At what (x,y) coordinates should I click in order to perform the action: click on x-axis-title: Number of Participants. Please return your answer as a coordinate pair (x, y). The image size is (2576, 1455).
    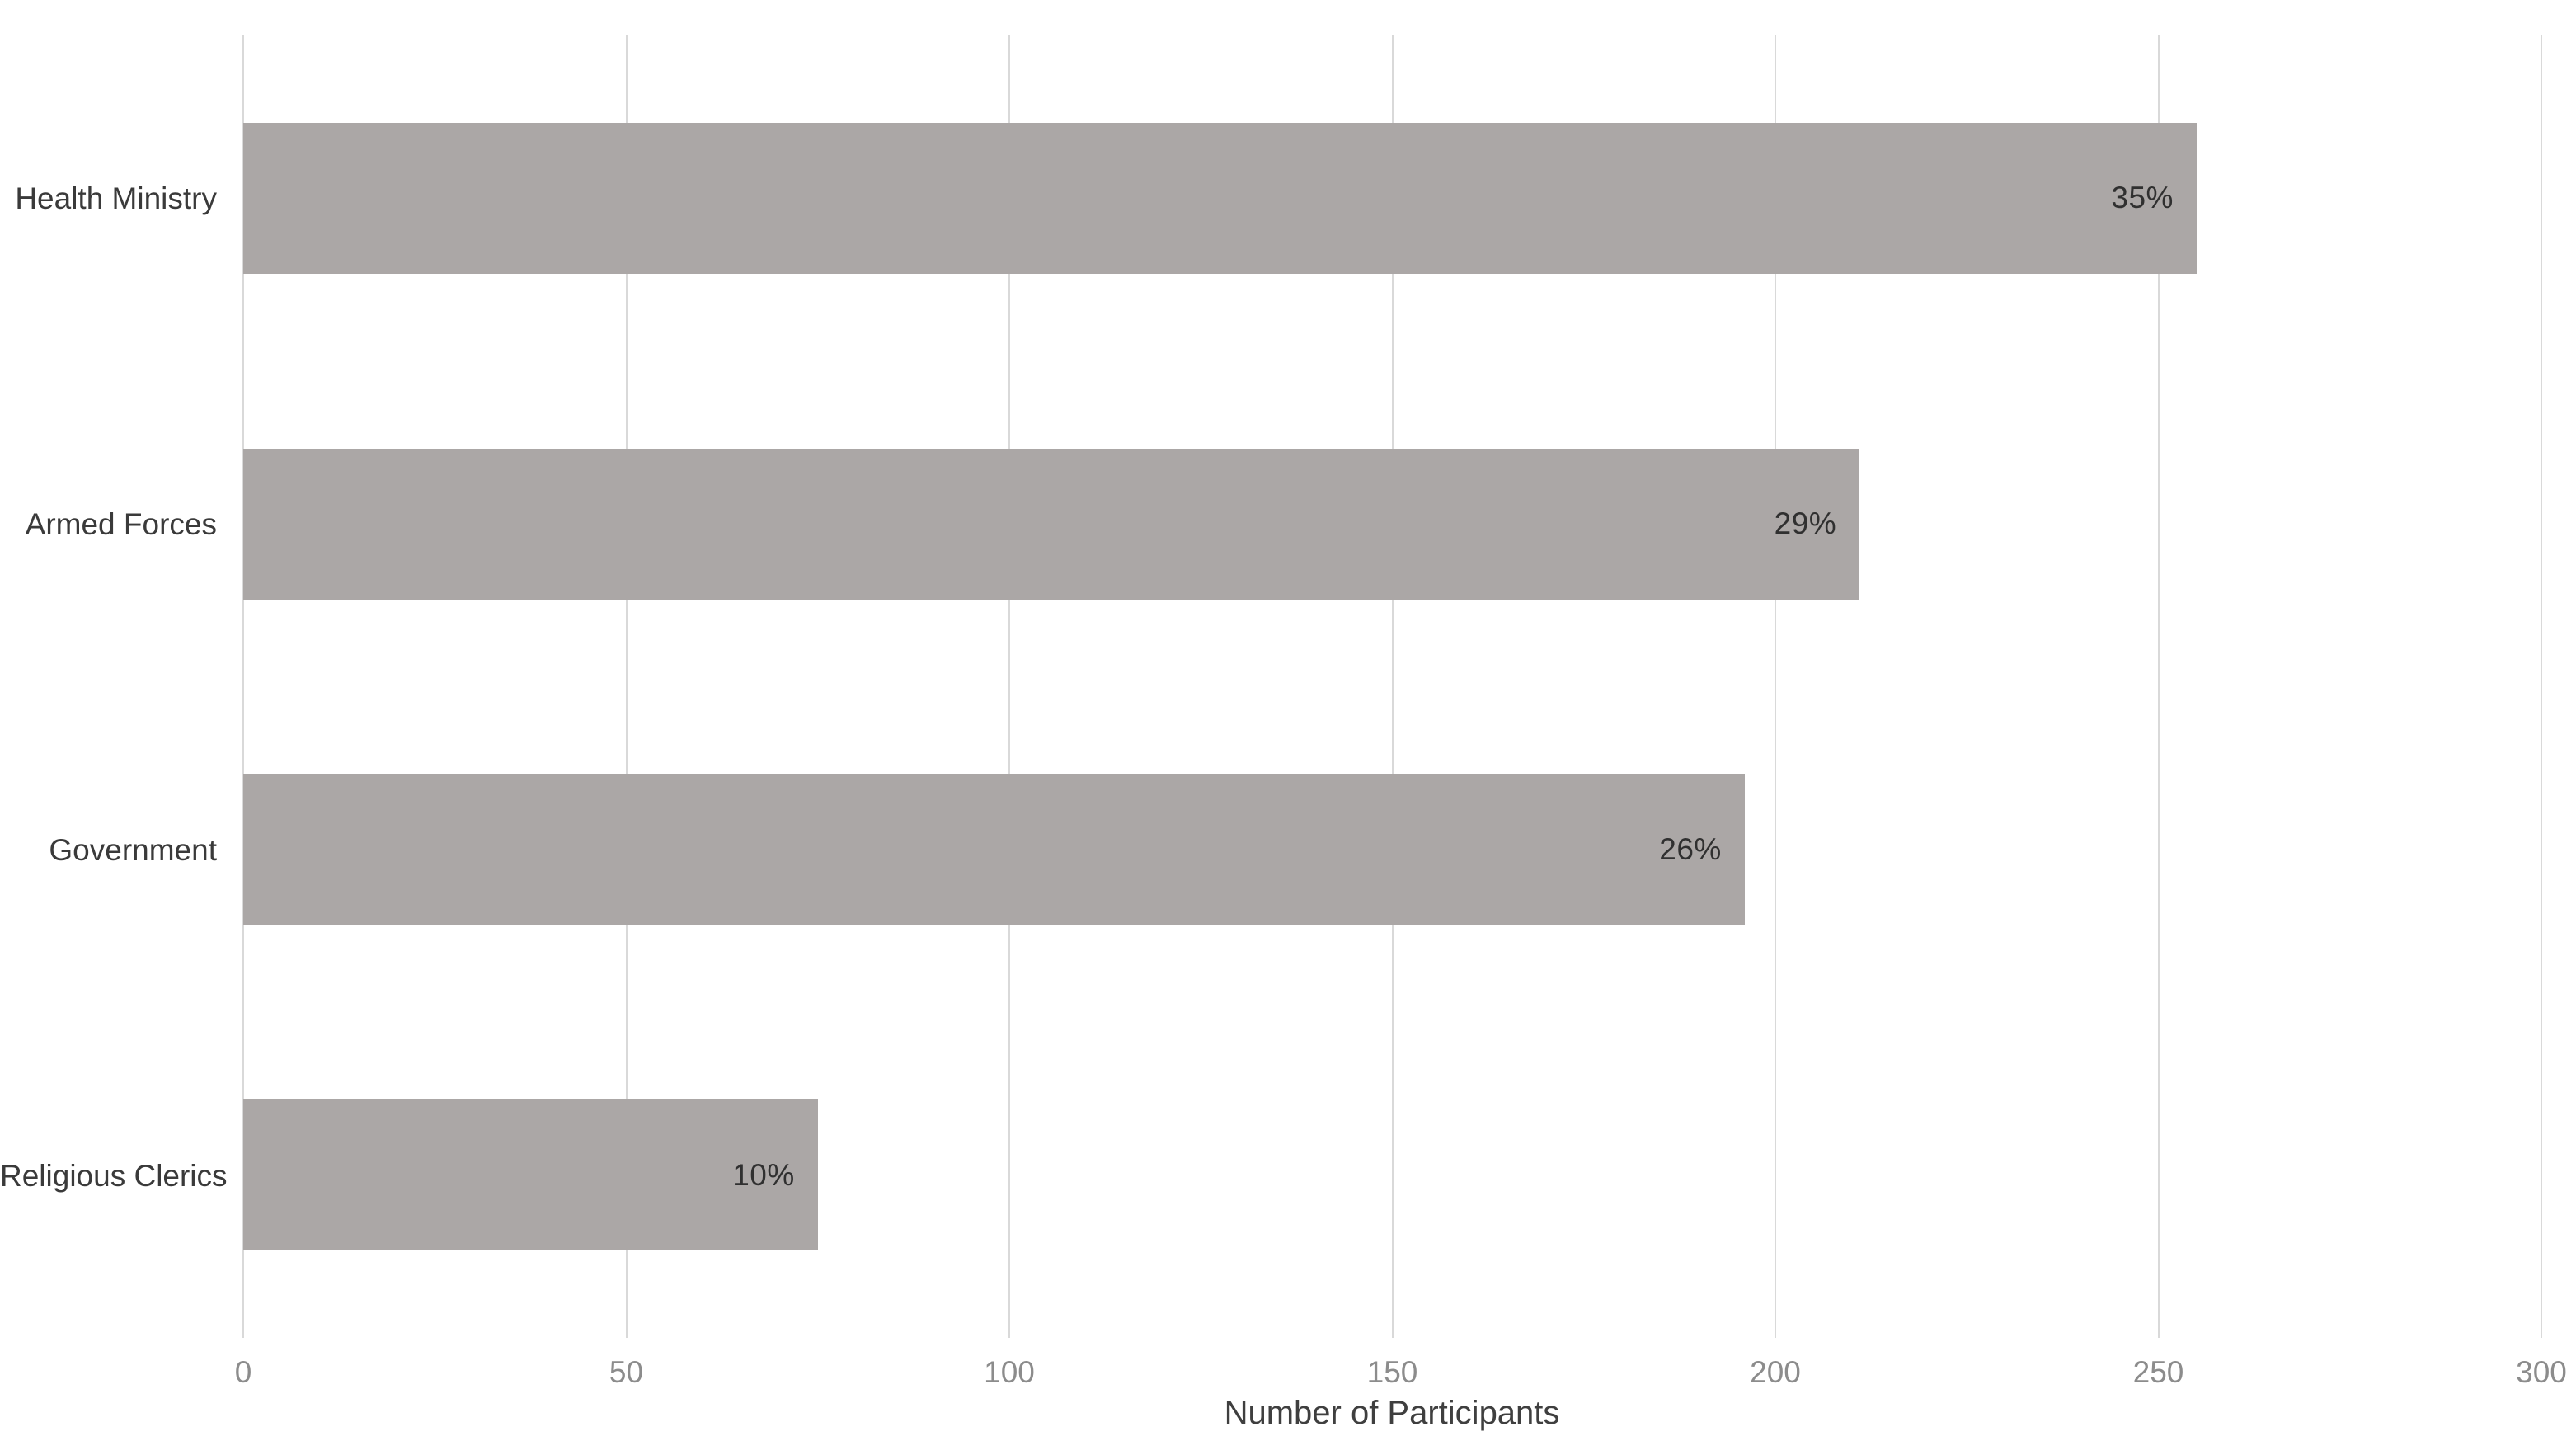
    Looking at the image, I should click on (1392, 1413).